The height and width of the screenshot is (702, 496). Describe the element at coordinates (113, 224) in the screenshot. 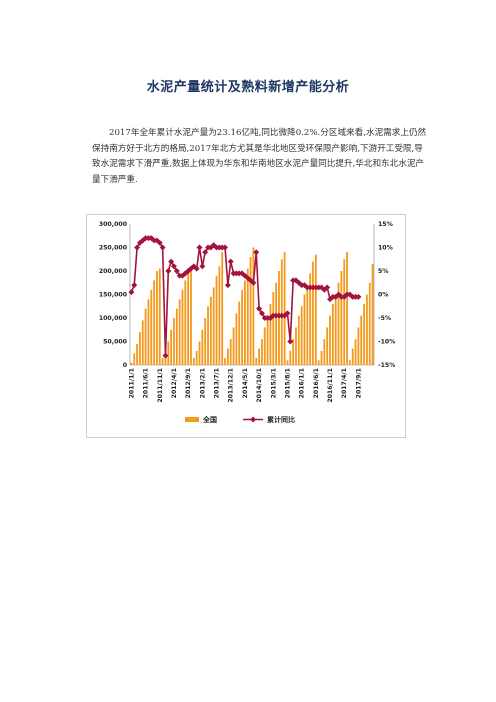

I see `y-left-tick-label: 300,000` at that location.